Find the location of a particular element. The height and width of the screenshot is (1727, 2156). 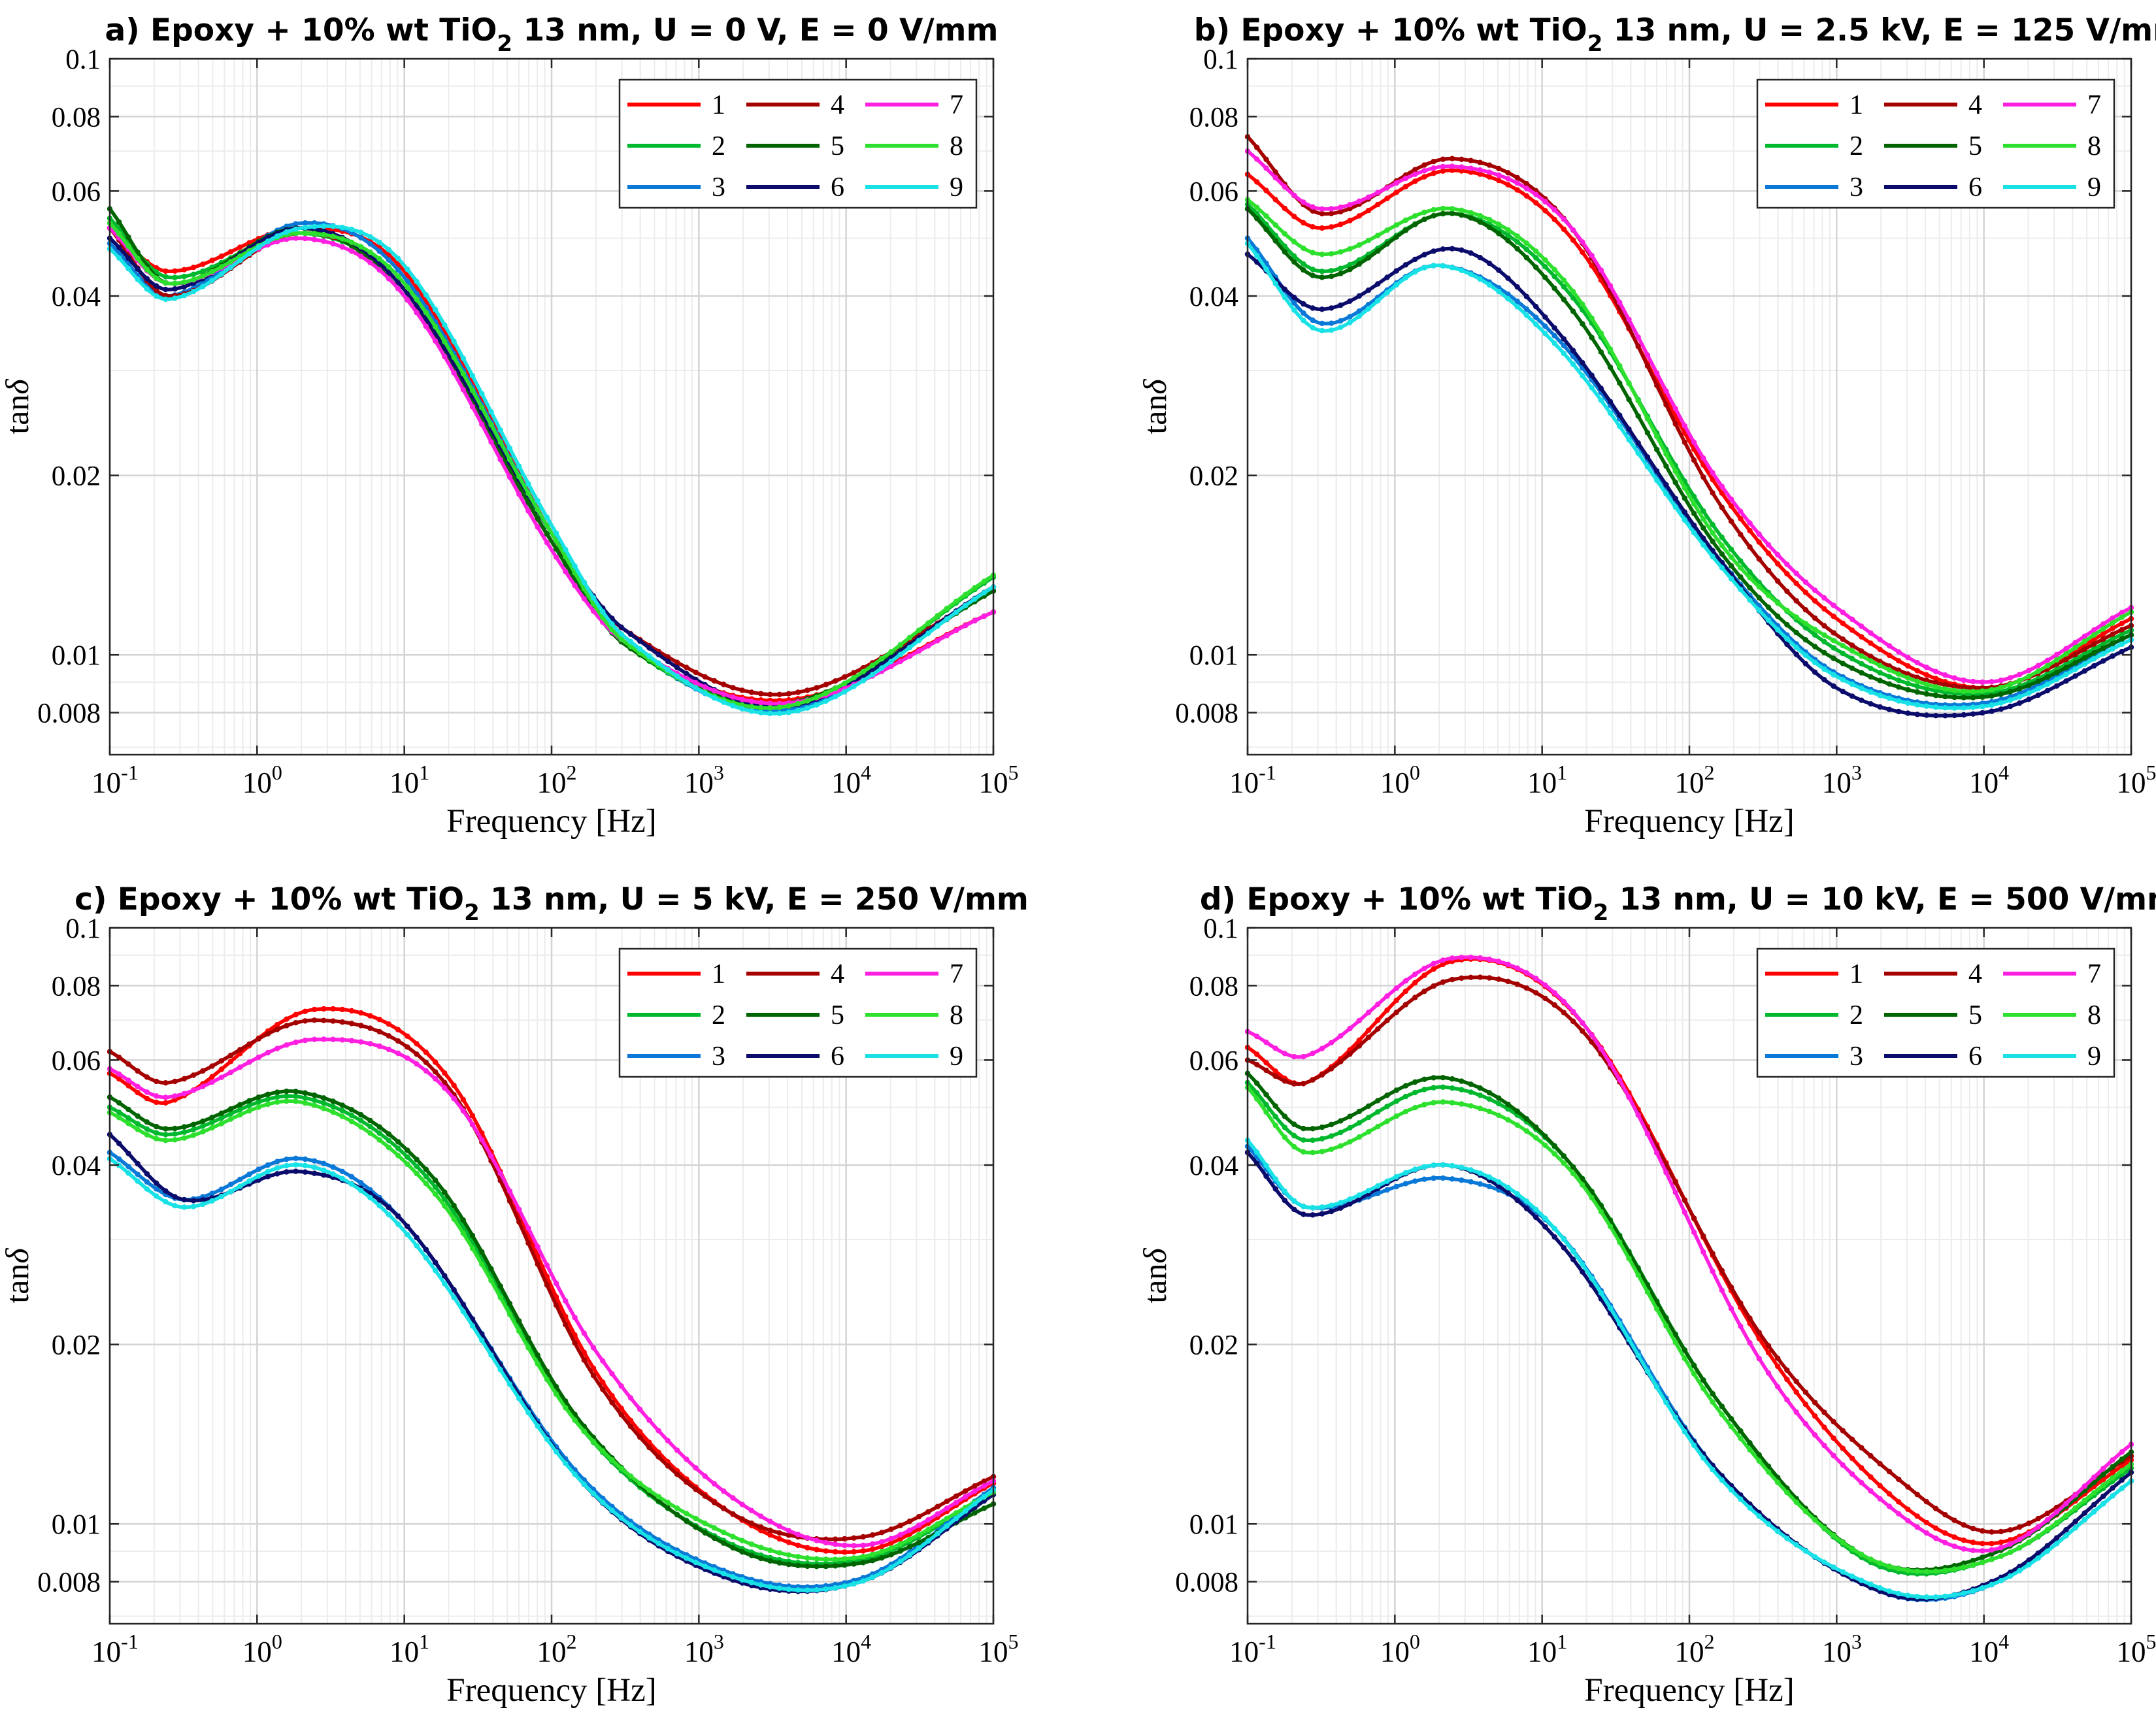

legend-label-5: 5 is located at coordinates (1975, 1015).